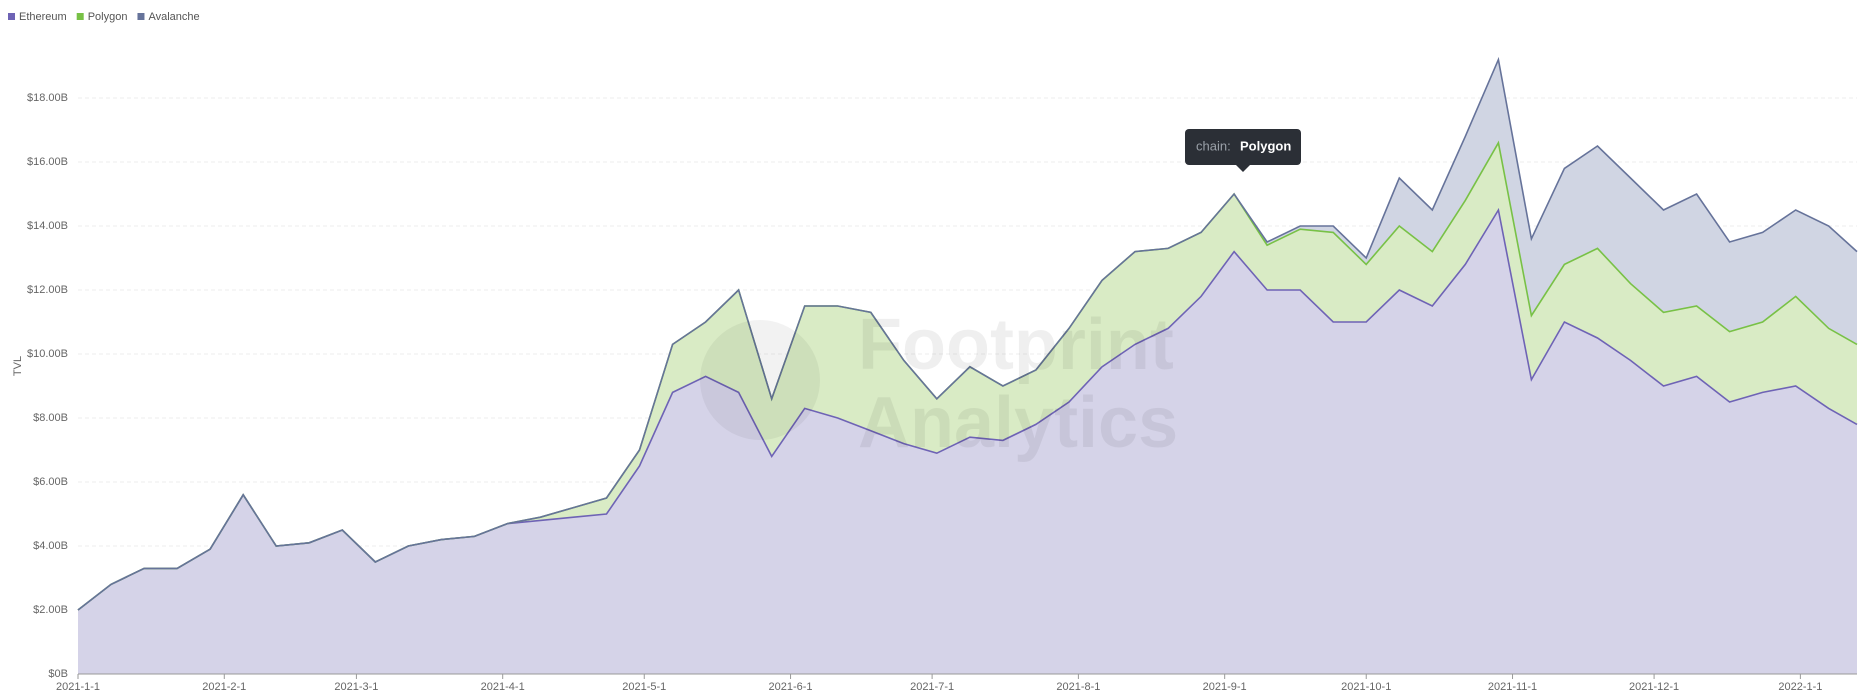 This screenshot has width=1870, height=695. Describe the element at coordinates (173, 17) in the screenshot. I see `legend-label: Avalanche` at that location.